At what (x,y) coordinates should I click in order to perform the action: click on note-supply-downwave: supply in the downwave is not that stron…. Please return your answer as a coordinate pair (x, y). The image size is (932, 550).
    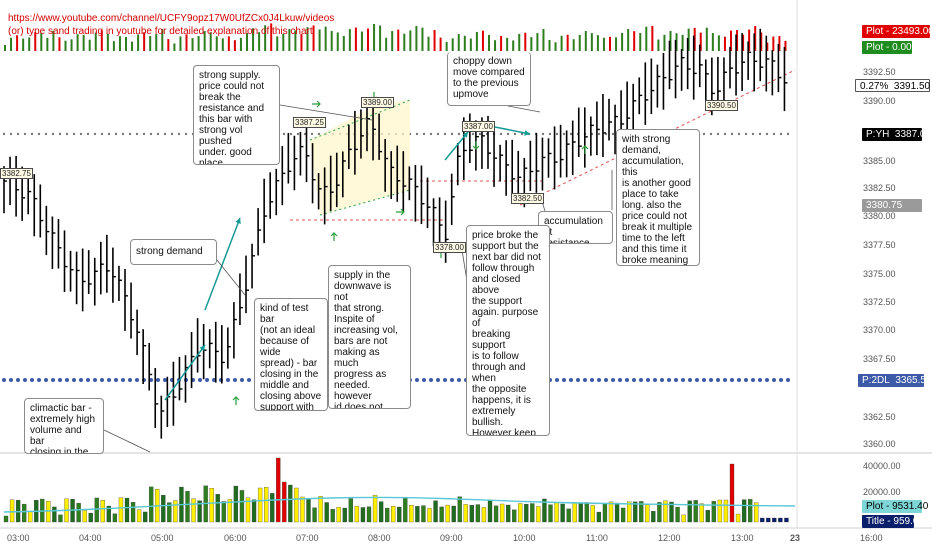
    Looking at the image, I should click on (369, 337).